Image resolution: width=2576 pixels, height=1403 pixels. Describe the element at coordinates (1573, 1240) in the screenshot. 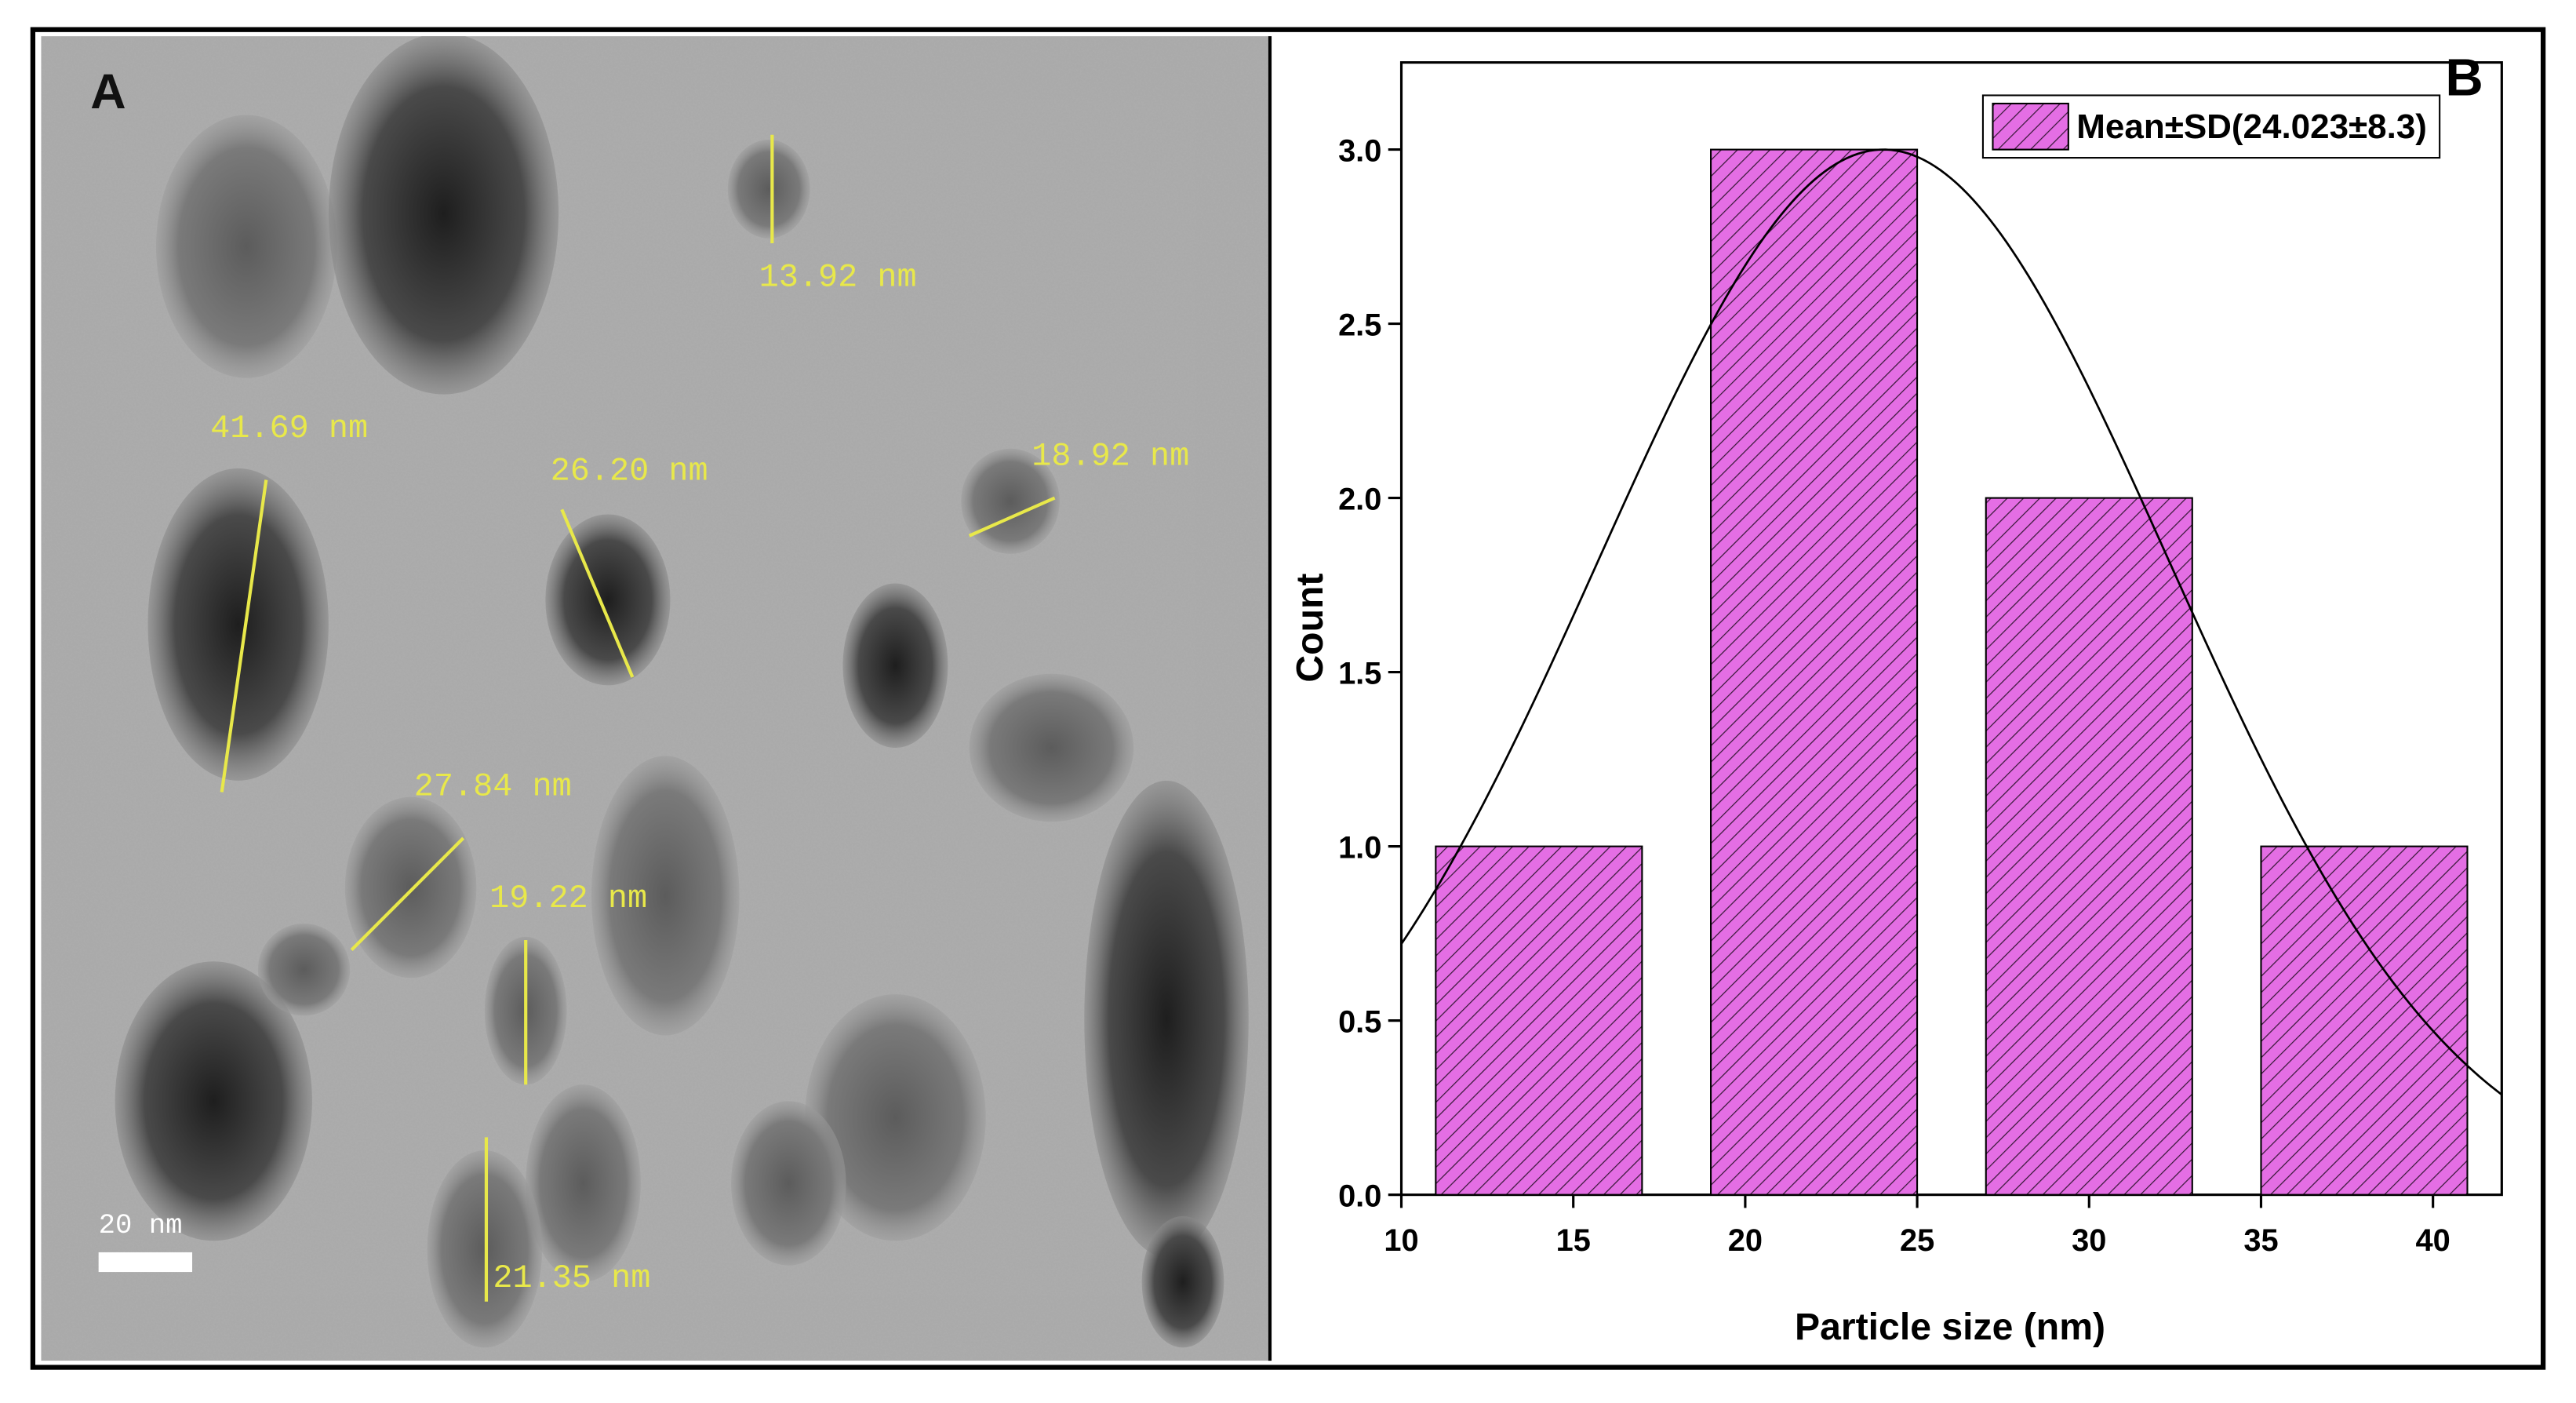

I see `x-tick-label: 15` at that location.